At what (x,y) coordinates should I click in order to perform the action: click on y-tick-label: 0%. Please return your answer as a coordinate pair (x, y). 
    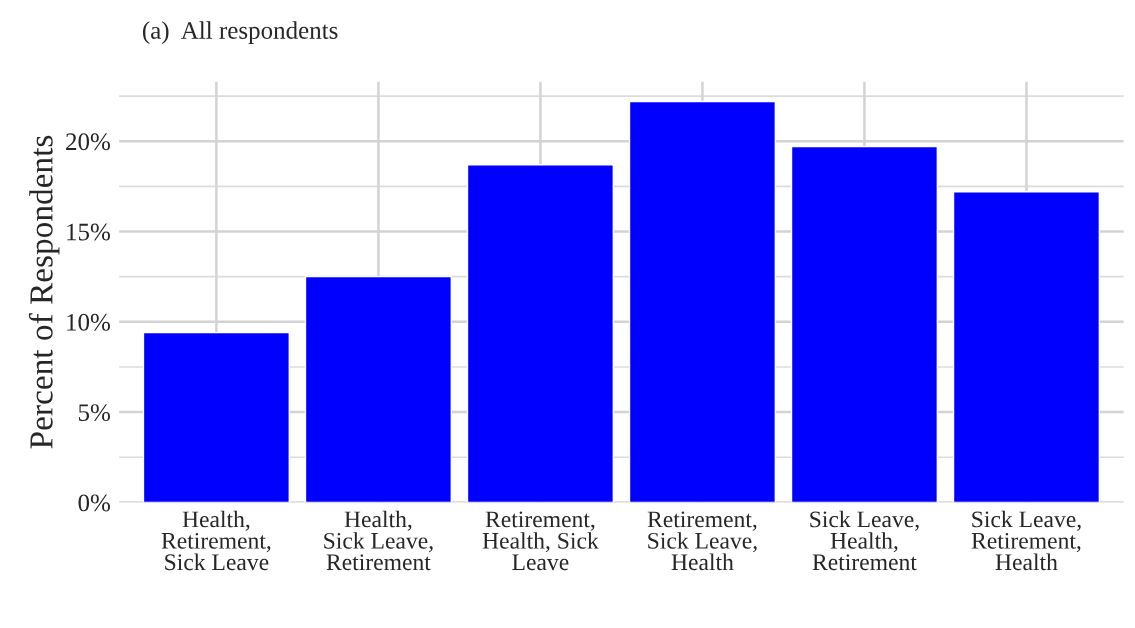
    Looking at the image, I should click on (94, 503).